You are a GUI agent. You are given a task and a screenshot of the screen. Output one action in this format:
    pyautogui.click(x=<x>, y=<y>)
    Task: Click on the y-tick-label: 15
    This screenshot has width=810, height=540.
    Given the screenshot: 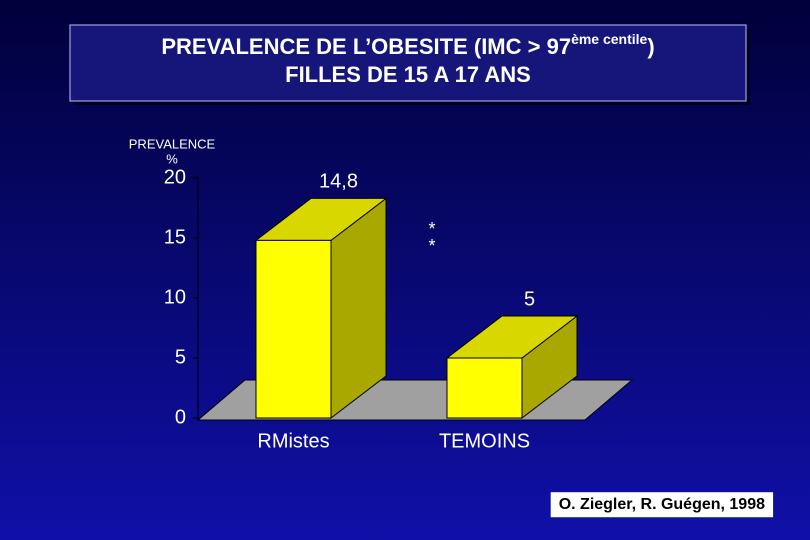 What is the action you would take?
    pyautogui.click(x=175, y=237)
    